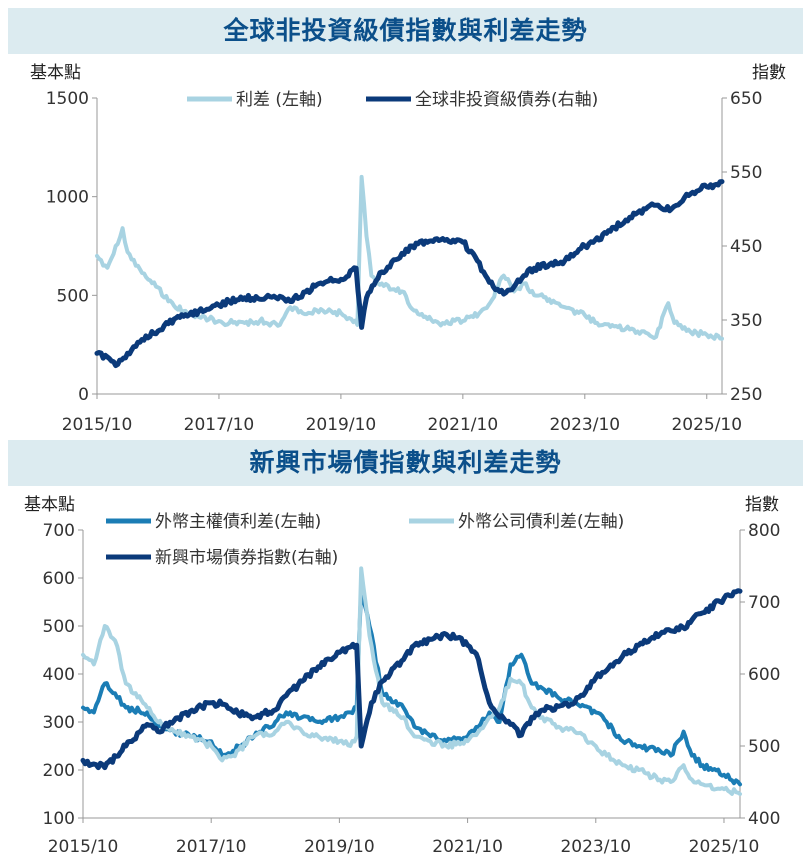 The height and width of the screenshot is (858, 811). I want to click on chart2-y-left-tick-label: 500, so click(59, 627).